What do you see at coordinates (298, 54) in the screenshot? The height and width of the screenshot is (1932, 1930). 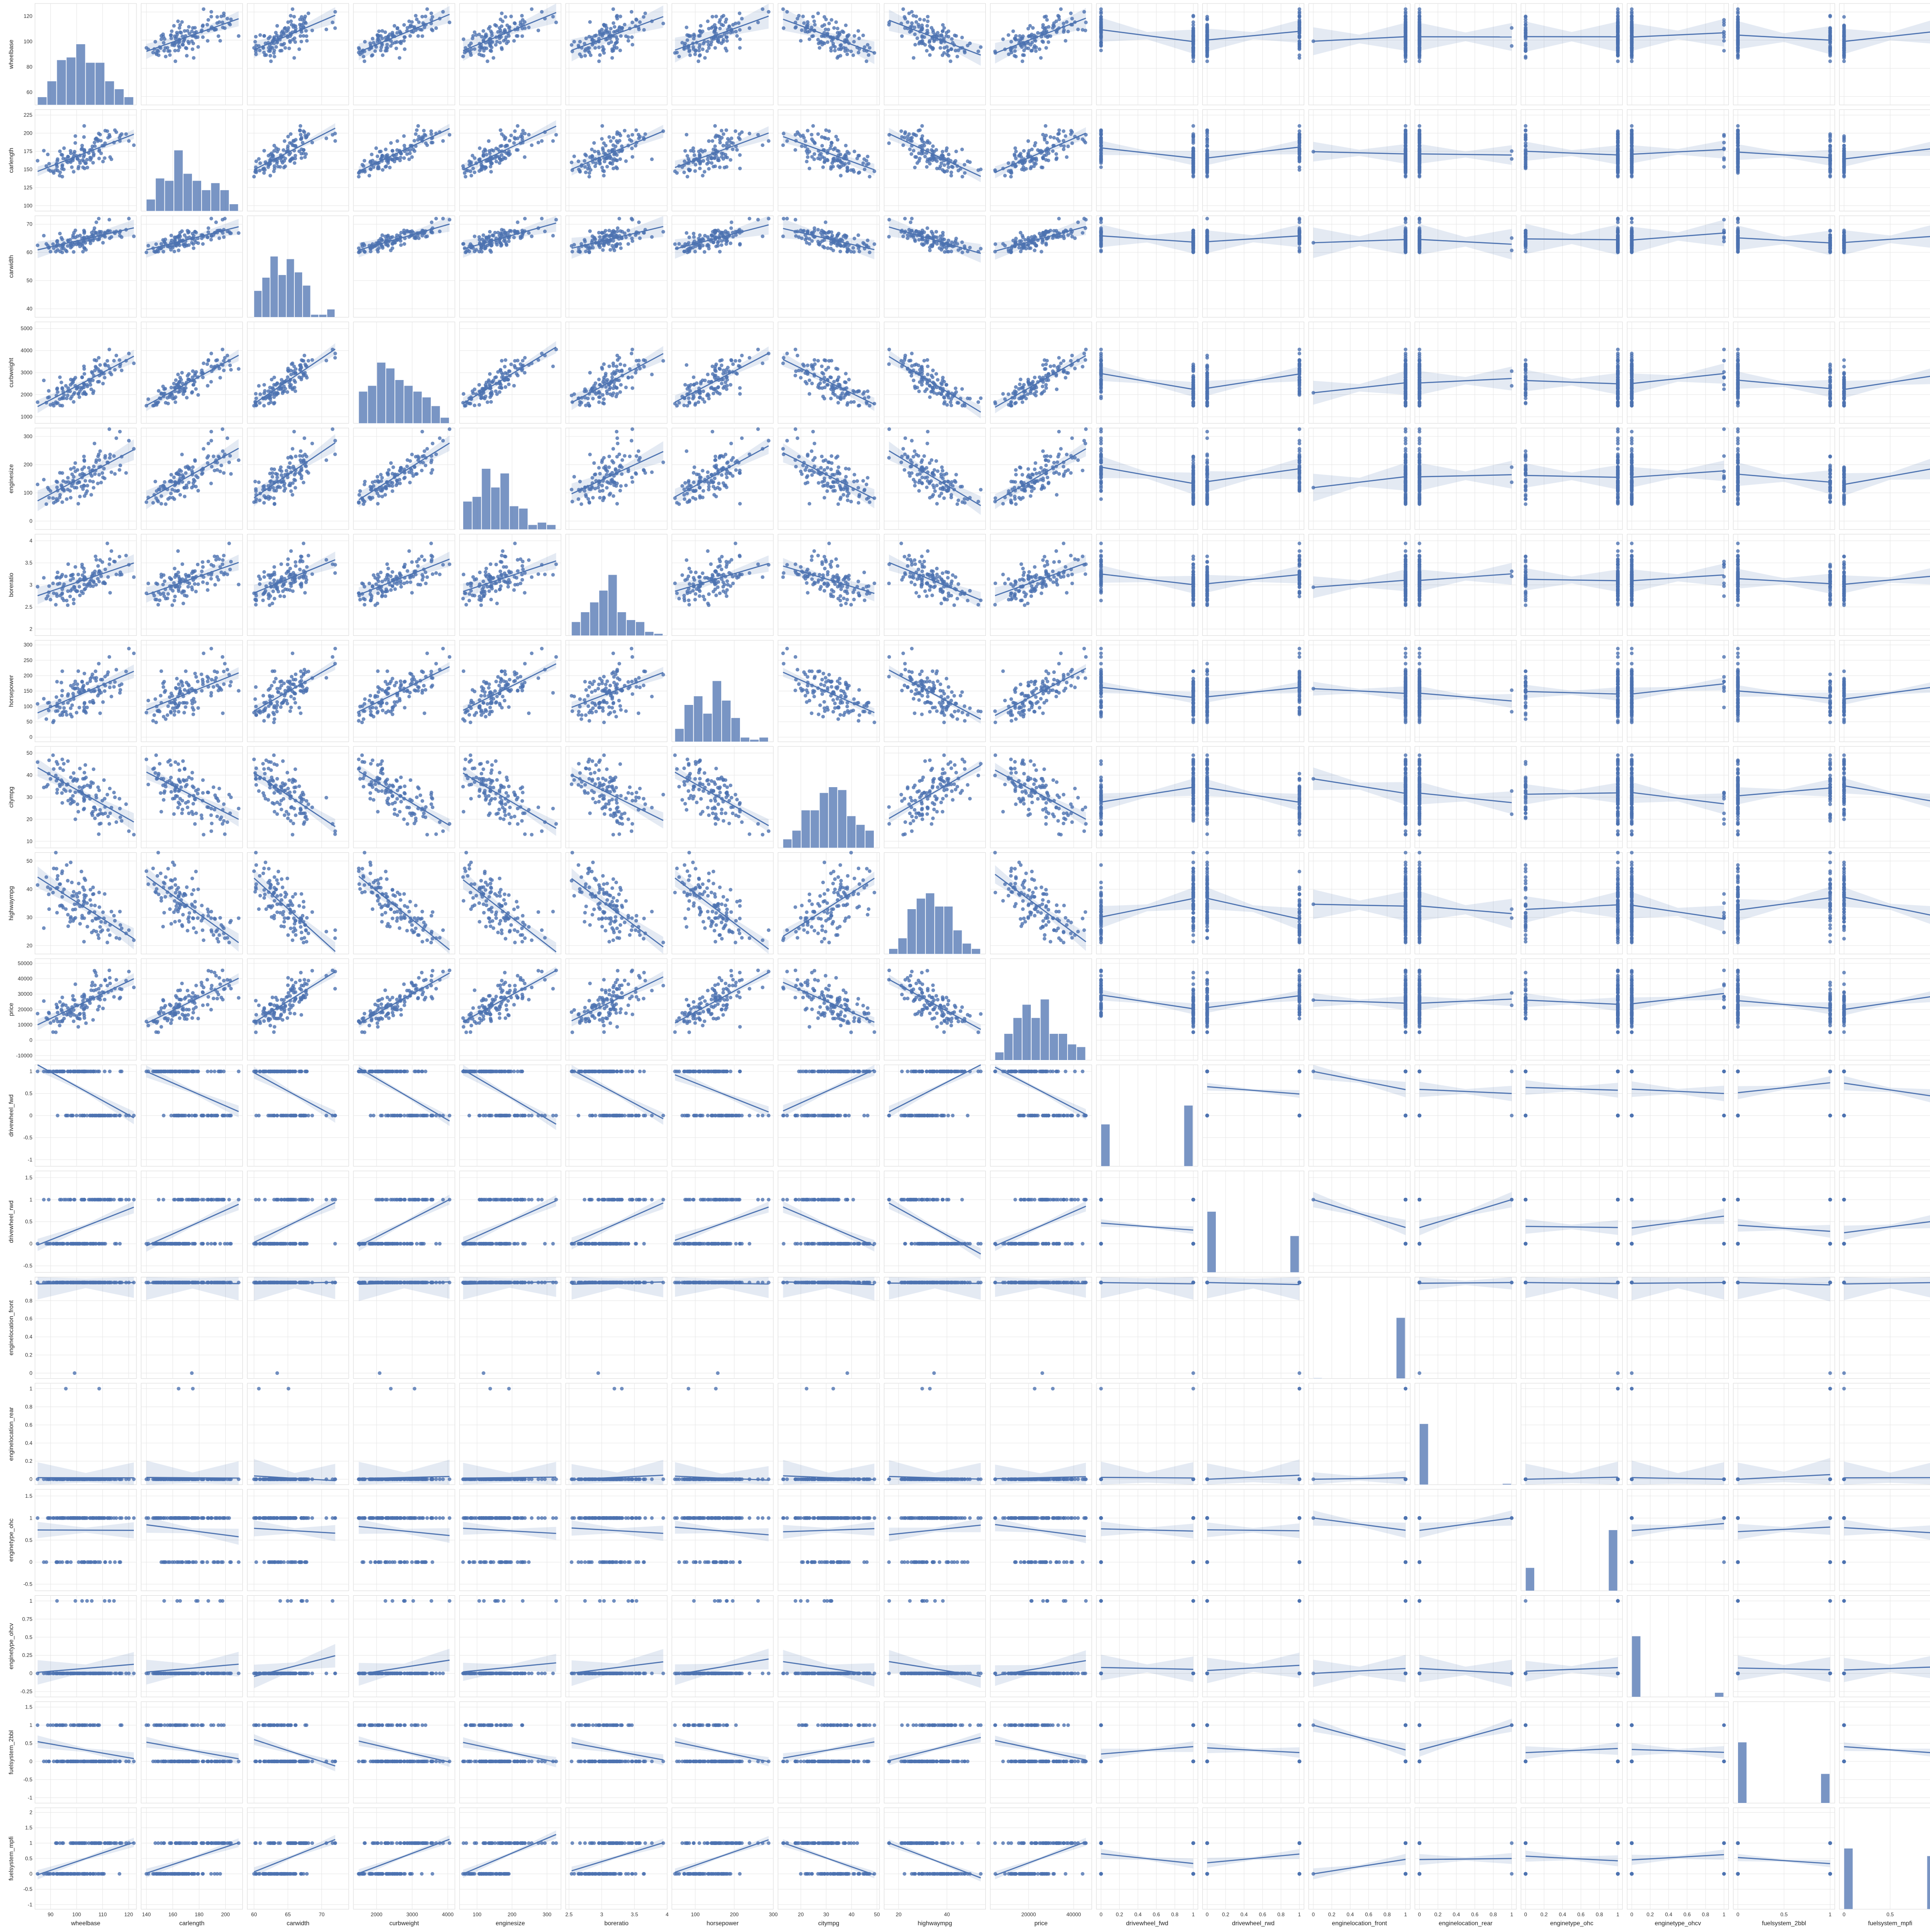 I see `subplot-wheelbase-vs-carwidth` at bounding box center [298, 54].